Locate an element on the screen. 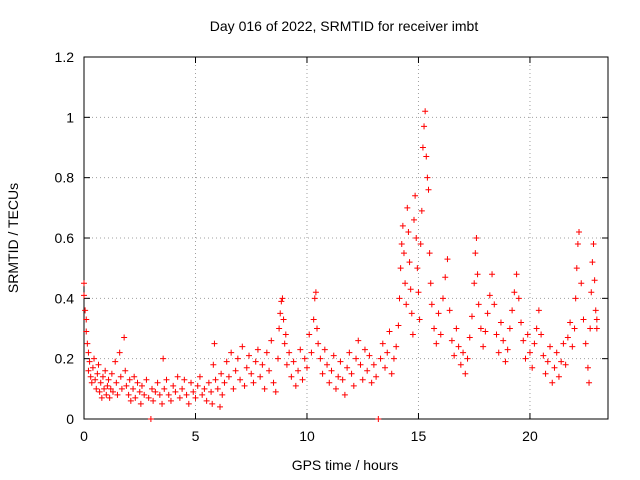 The image size is (640, 480). y-tick-label: 0.6 is located at coordinates (65, 238).